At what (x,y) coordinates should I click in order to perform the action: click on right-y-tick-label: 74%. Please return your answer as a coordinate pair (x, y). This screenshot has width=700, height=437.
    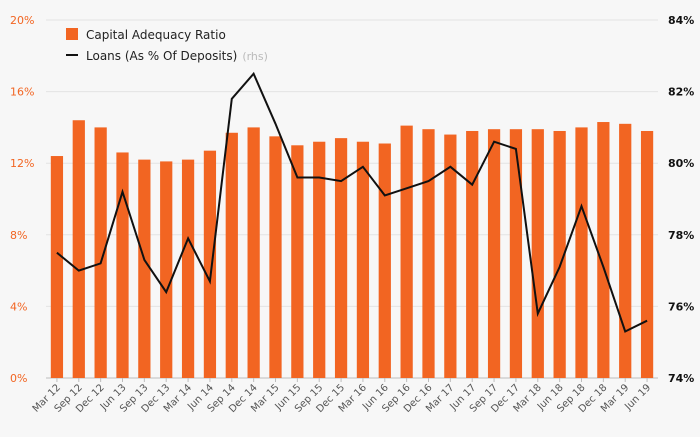
    Looking at the image, I should click on (681, 378).